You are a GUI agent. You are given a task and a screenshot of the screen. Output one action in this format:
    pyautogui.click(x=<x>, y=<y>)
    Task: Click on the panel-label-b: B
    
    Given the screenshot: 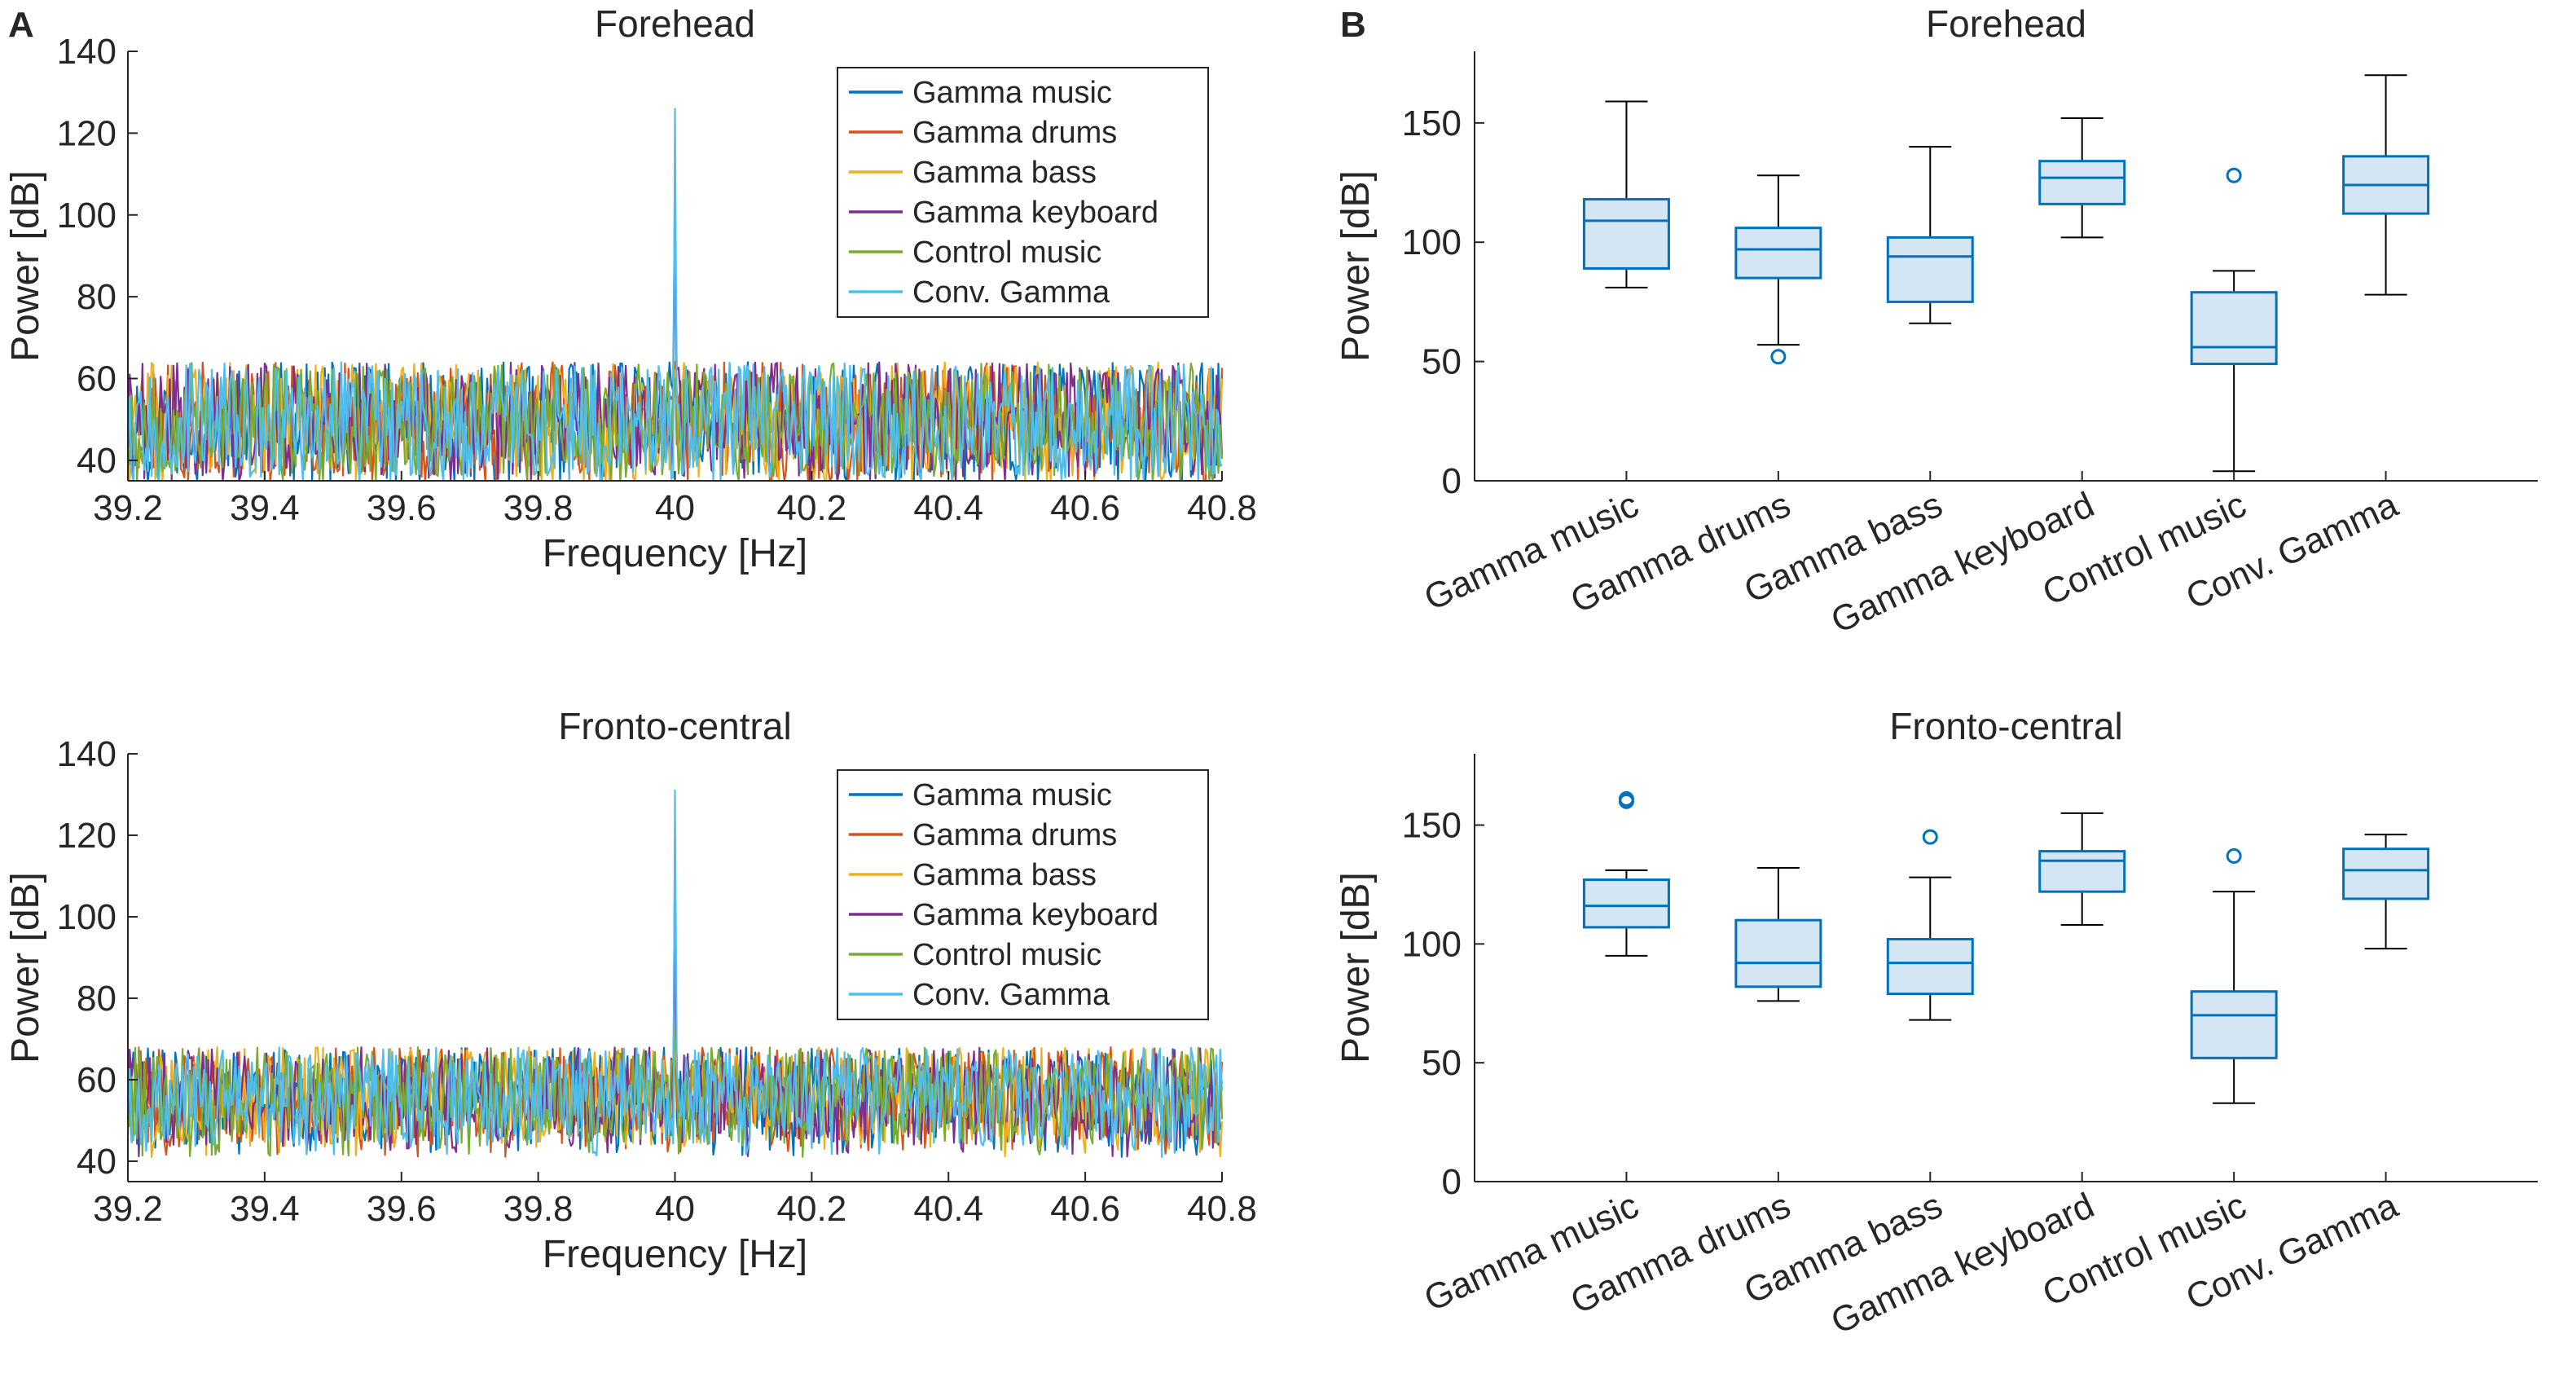 What is the action you would take?
    pyautogui.click(x=1353, y=25)
    